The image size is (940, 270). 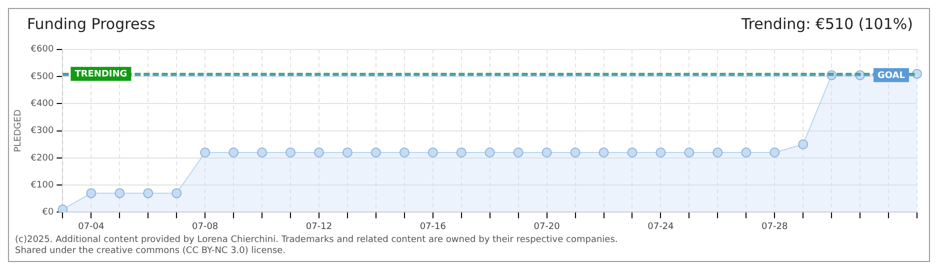 I want to click on x-tick-label: 07-24, so click(x=661, y=227).